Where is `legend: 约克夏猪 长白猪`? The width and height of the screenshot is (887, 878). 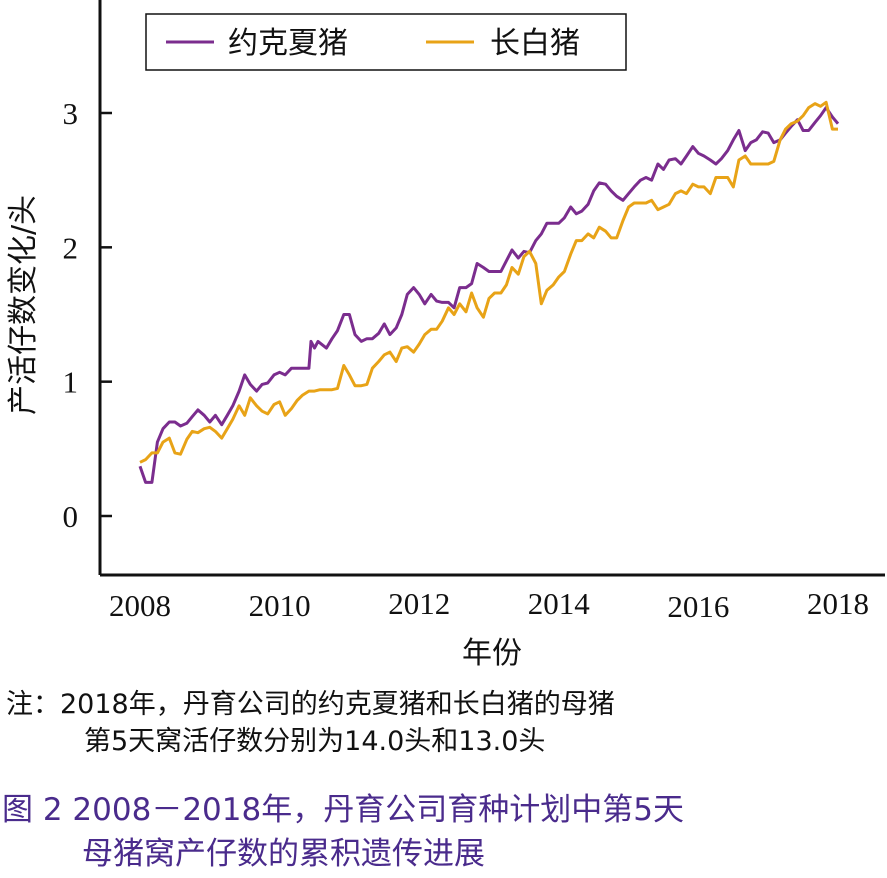 legend: 约克夏猪 长白猪 is located at coordinates (386, 42).